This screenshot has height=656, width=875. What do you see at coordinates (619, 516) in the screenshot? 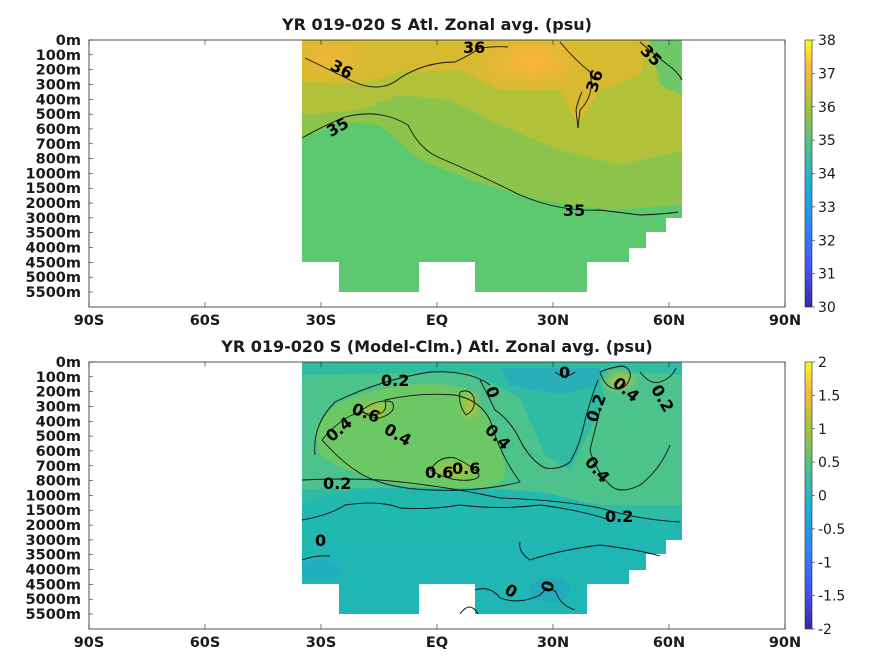
I see `bottom-label-9: 0.2` at bounding box center [619, 516].